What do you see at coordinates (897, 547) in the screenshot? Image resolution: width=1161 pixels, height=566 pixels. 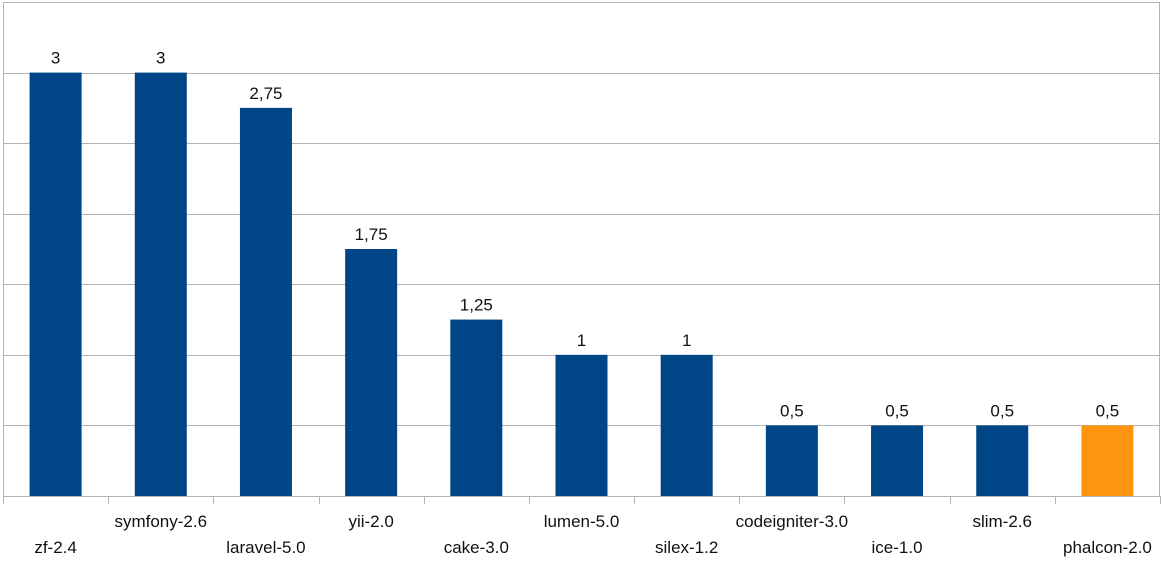 I see `category-label: ice-1.0` at bounding box center [897, 547].